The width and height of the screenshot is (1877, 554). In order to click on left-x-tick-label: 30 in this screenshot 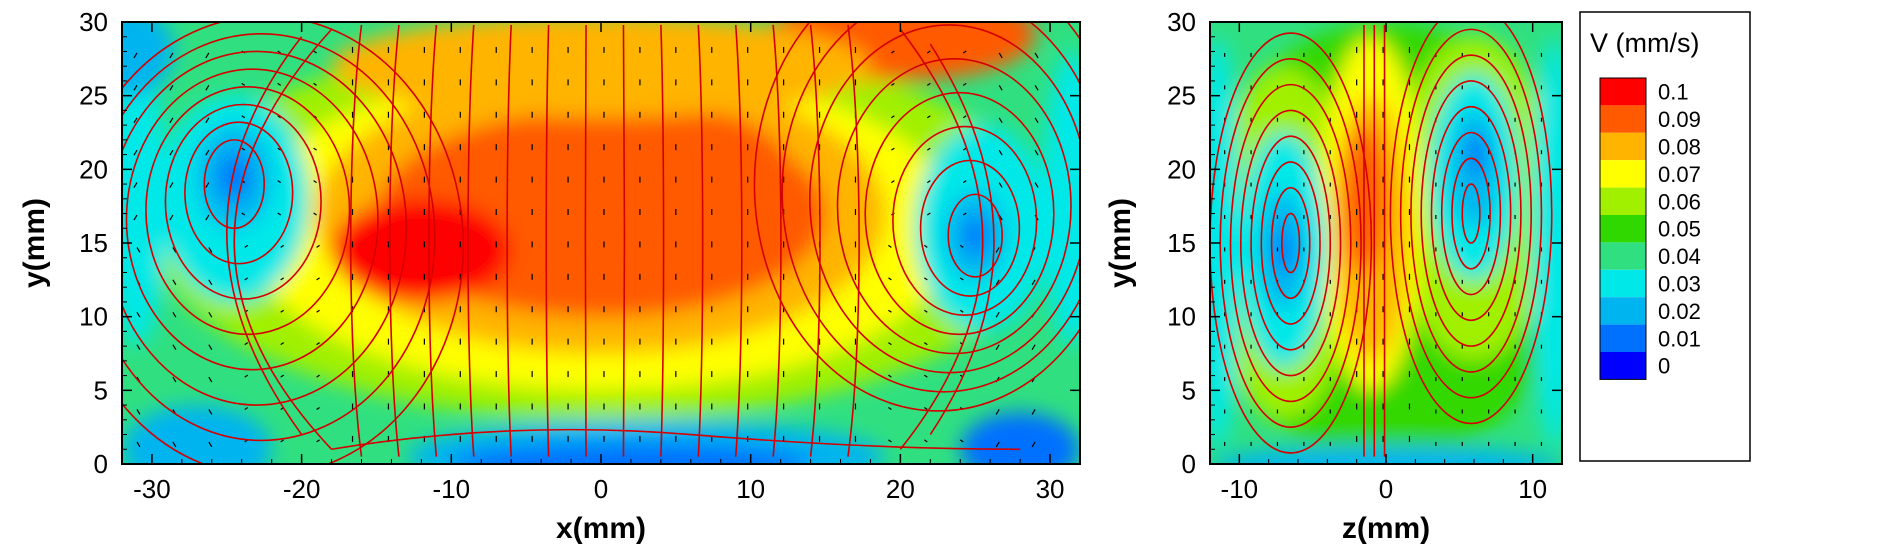, I will do `click(1050, 489)`.